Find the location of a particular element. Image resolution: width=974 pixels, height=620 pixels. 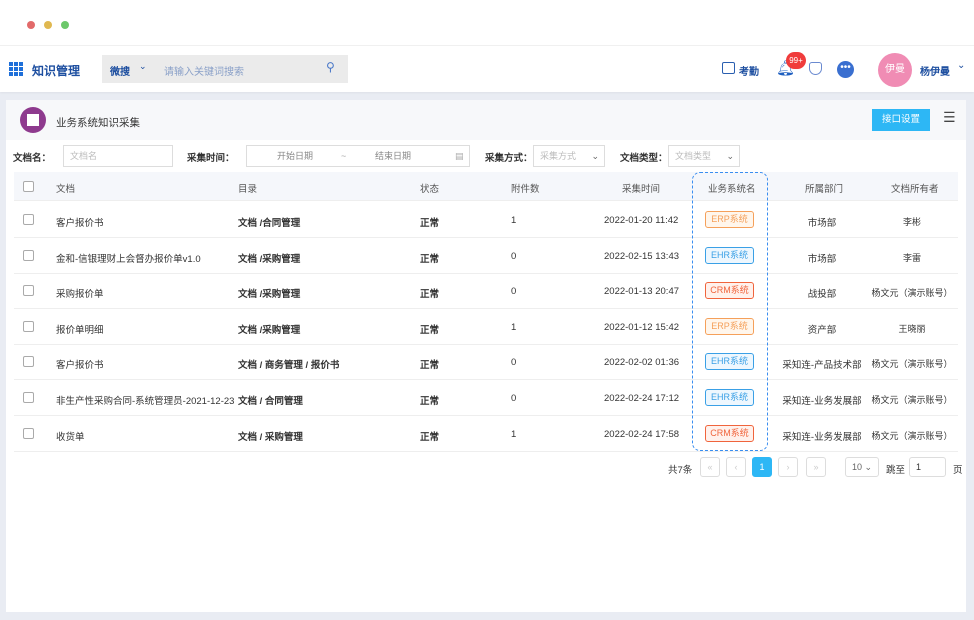

date-range-picker: 开始日期 ~ 结束日期 ▤ is located at coordinates (358, 156).